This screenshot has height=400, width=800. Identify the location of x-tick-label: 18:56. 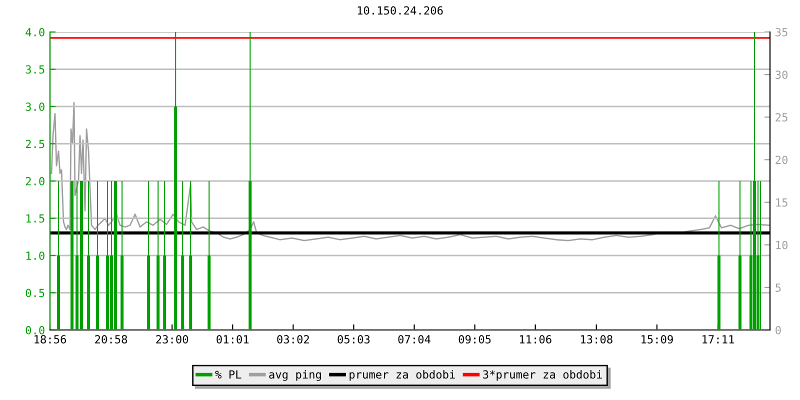
(50, 339).